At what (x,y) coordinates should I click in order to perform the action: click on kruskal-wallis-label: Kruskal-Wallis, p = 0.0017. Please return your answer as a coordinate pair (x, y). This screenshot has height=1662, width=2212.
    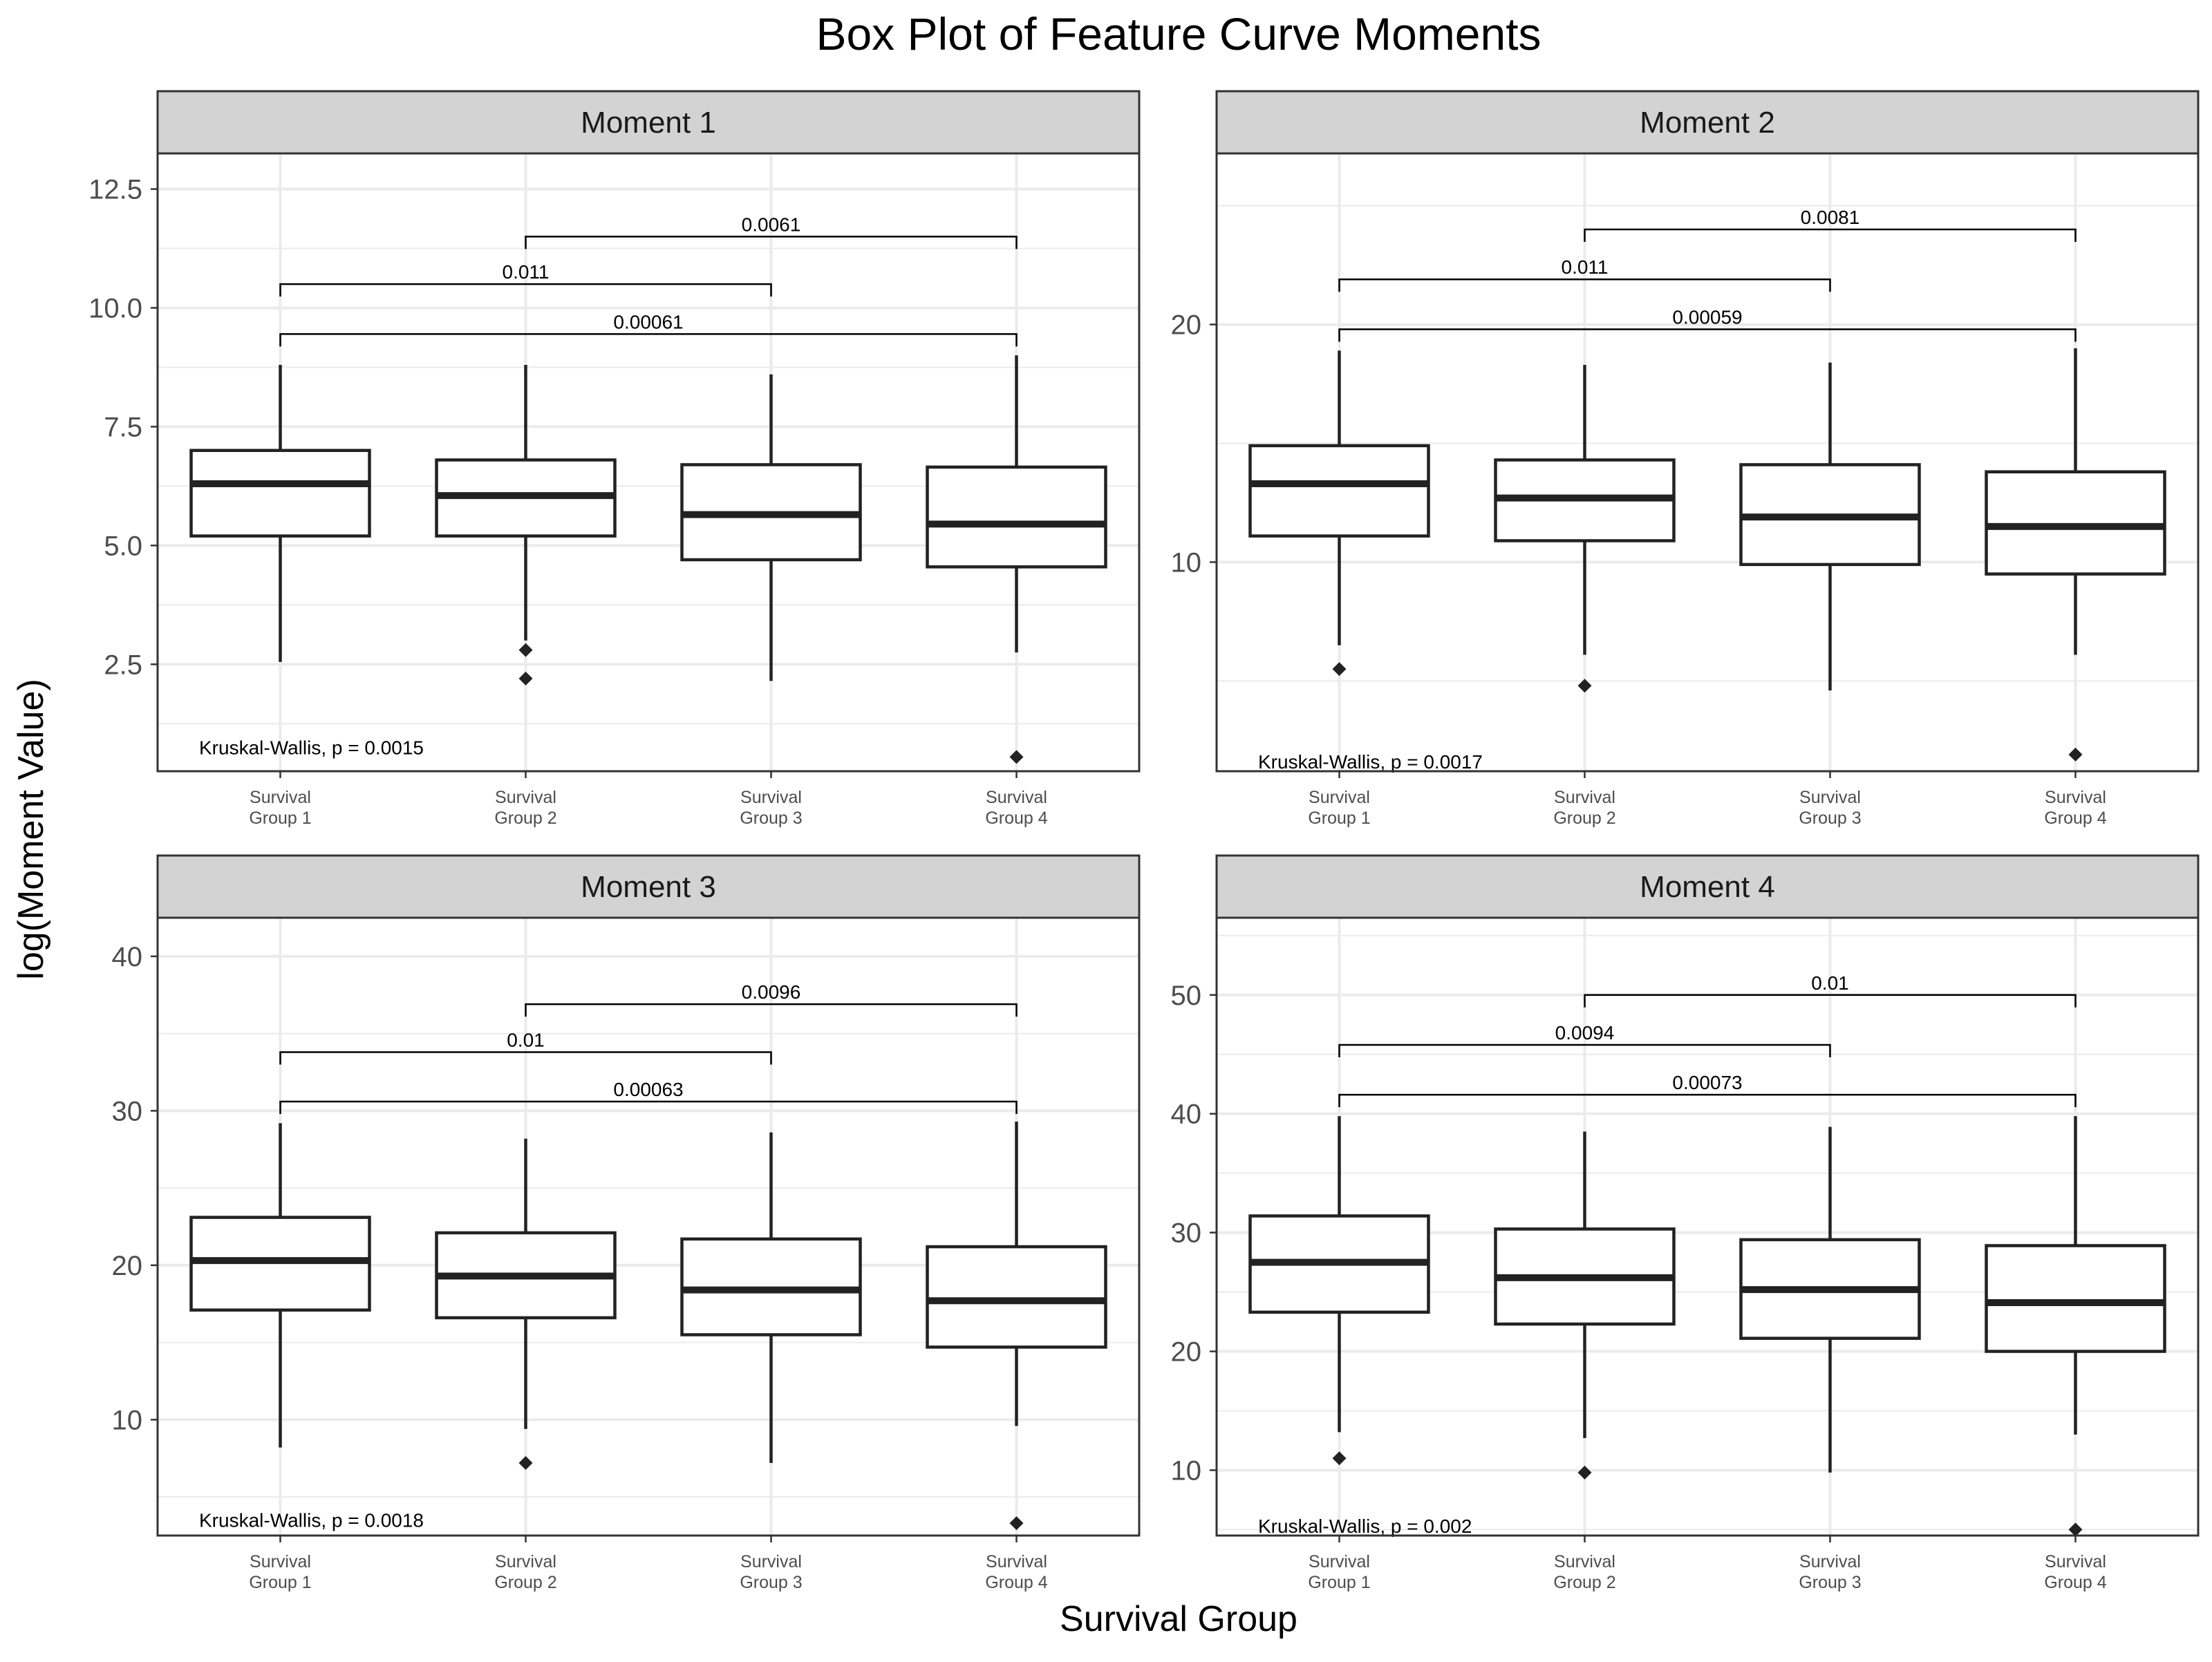
    Looking at the image, I should click on (1370, 762).